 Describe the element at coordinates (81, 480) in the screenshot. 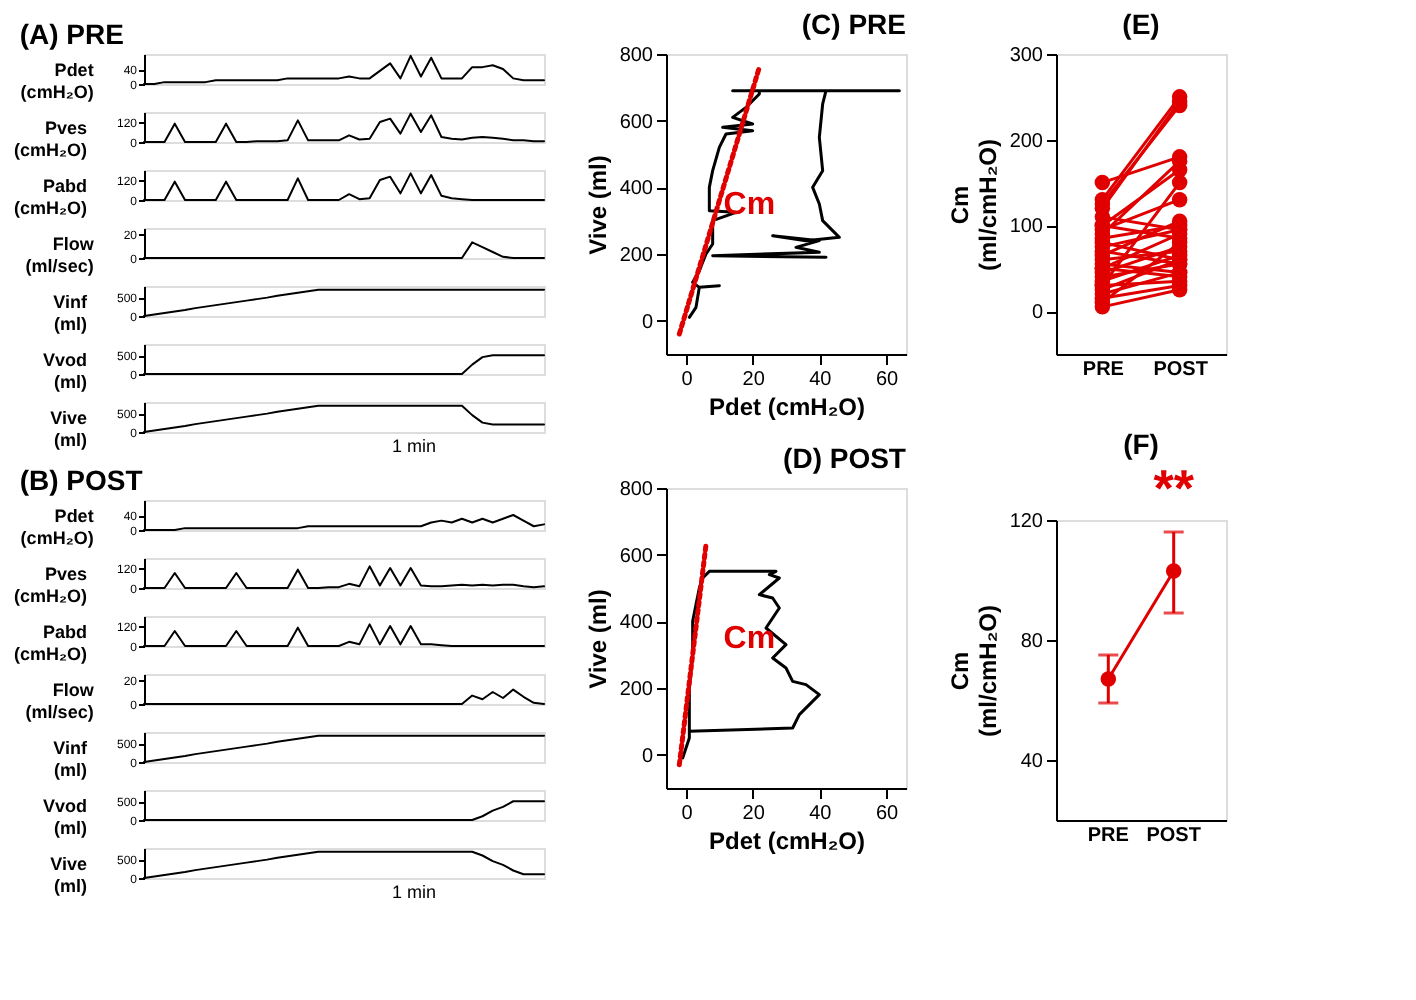

I see `chart-title: (B) POST` at that location.